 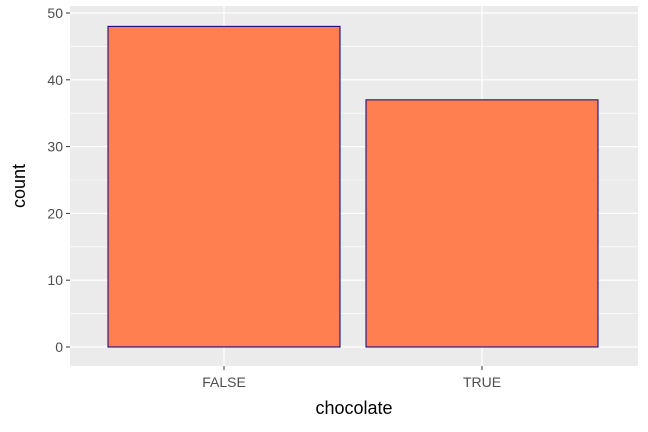 I want to click on x-axis-title: chocolate, so click(x=353, y=408).